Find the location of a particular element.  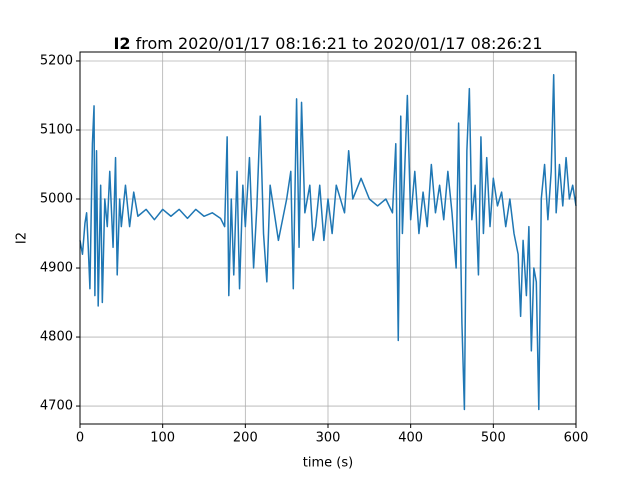

title-variable: I2 is located at coordinates (121, 43).